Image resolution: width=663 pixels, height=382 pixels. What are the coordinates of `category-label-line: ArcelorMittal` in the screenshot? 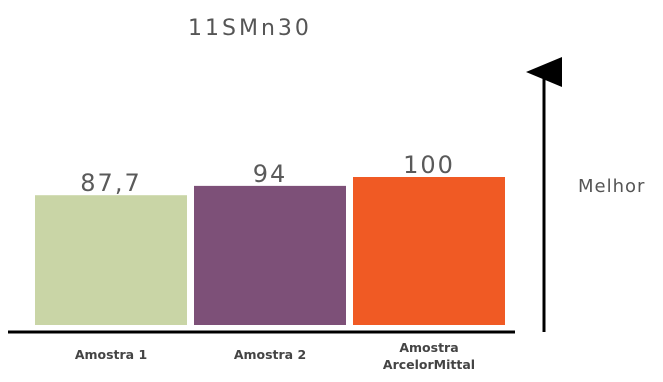 It's located at (429, 364).